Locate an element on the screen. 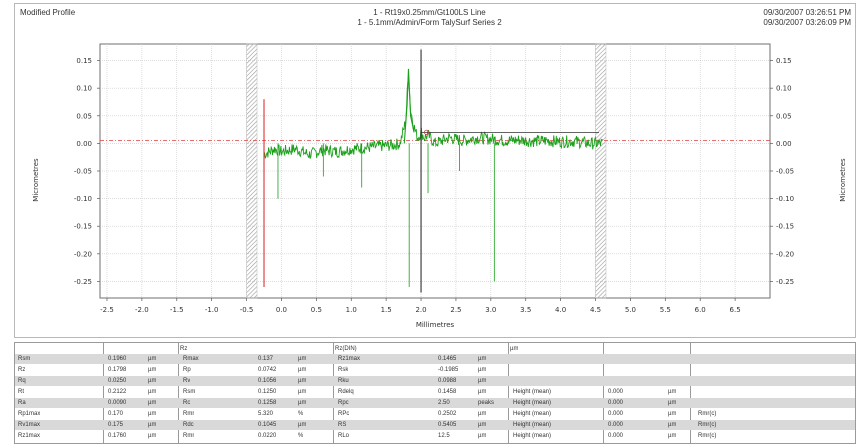 The height and width of the screenshot is (446, 859). table-cell: RS is located at coordinates (342, 425).